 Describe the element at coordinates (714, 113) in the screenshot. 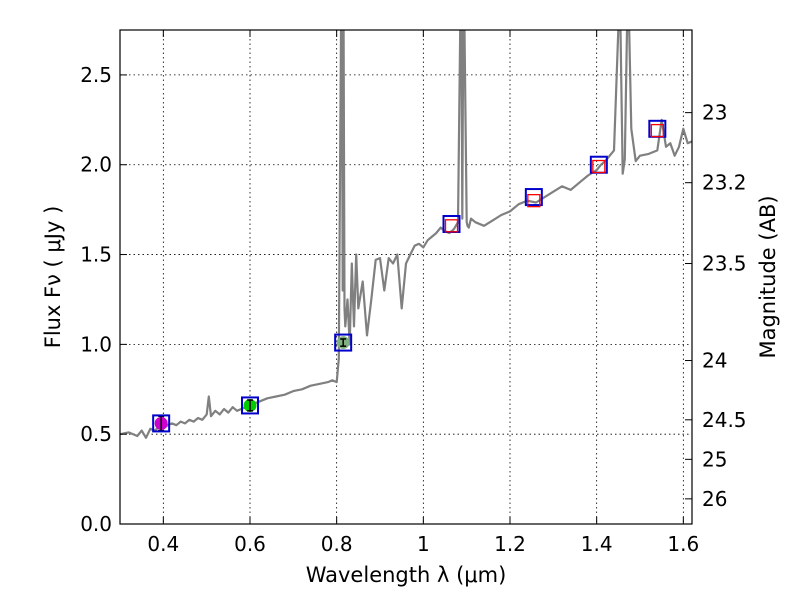

I see `y2-tick-label: 23` at that location.